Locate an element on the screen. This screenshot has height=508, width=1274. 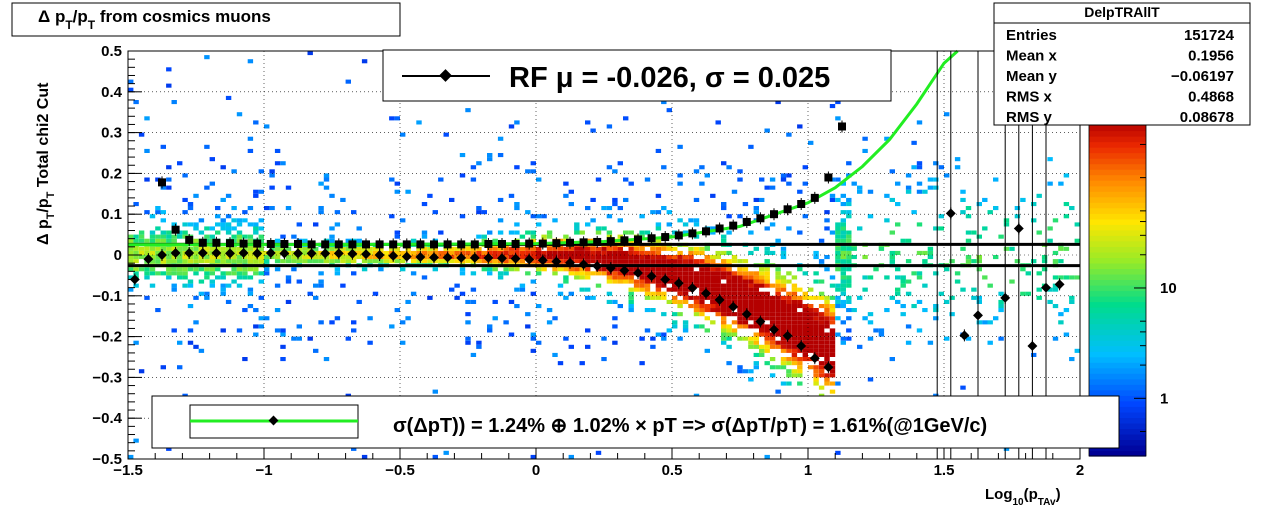
colorbar-tick-label: 1 is located at coordinates (1164, 398).